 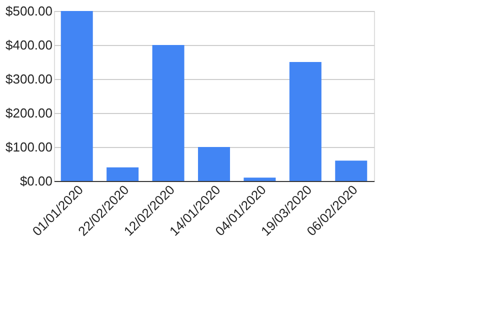 I want to click on y-tick-label: $500.00, so click(x=29, y=11).